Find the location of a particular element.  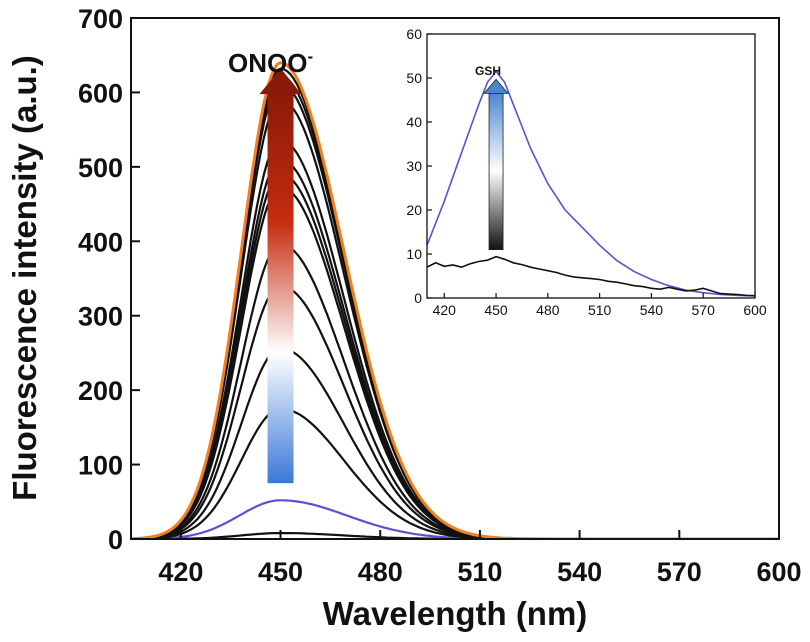

inset-y-tick-label: 10 is located at coordinates (414, 254).